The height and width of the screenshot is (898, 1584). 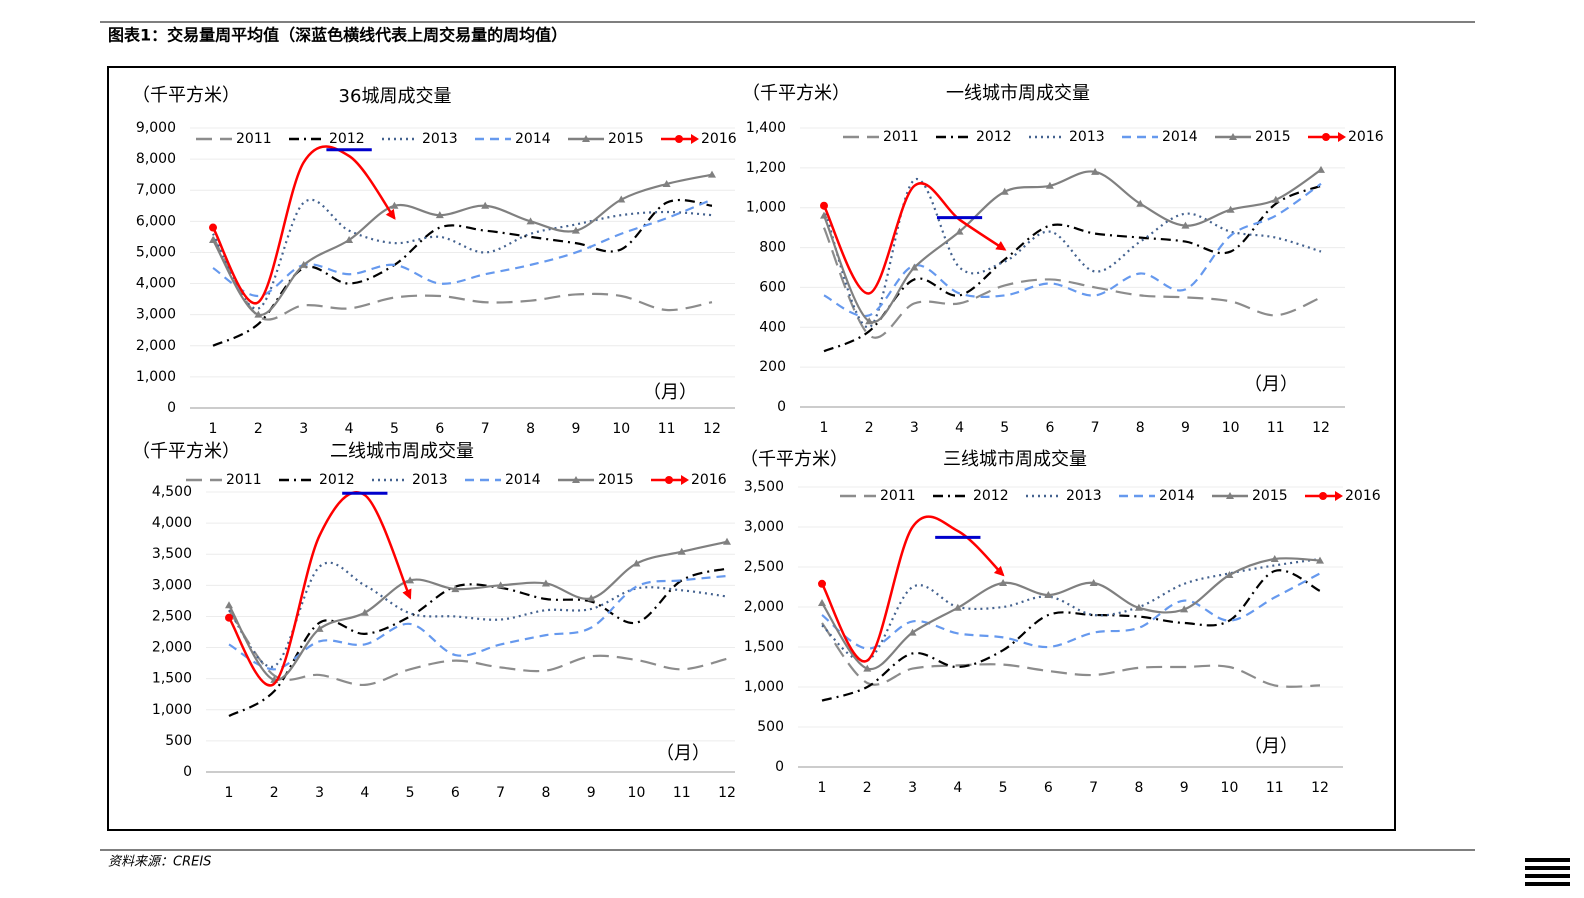 I want to click on legend-label: 2016, so click(x=1366, y=137).